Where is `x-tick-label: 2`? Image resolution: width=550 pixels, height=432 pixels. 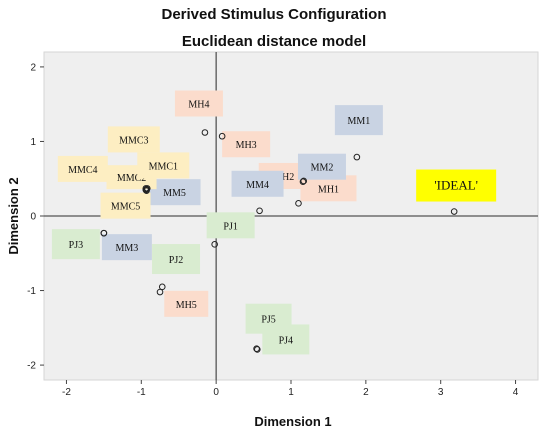 x-tick-label: 2 is located at coordinates (366, 392).